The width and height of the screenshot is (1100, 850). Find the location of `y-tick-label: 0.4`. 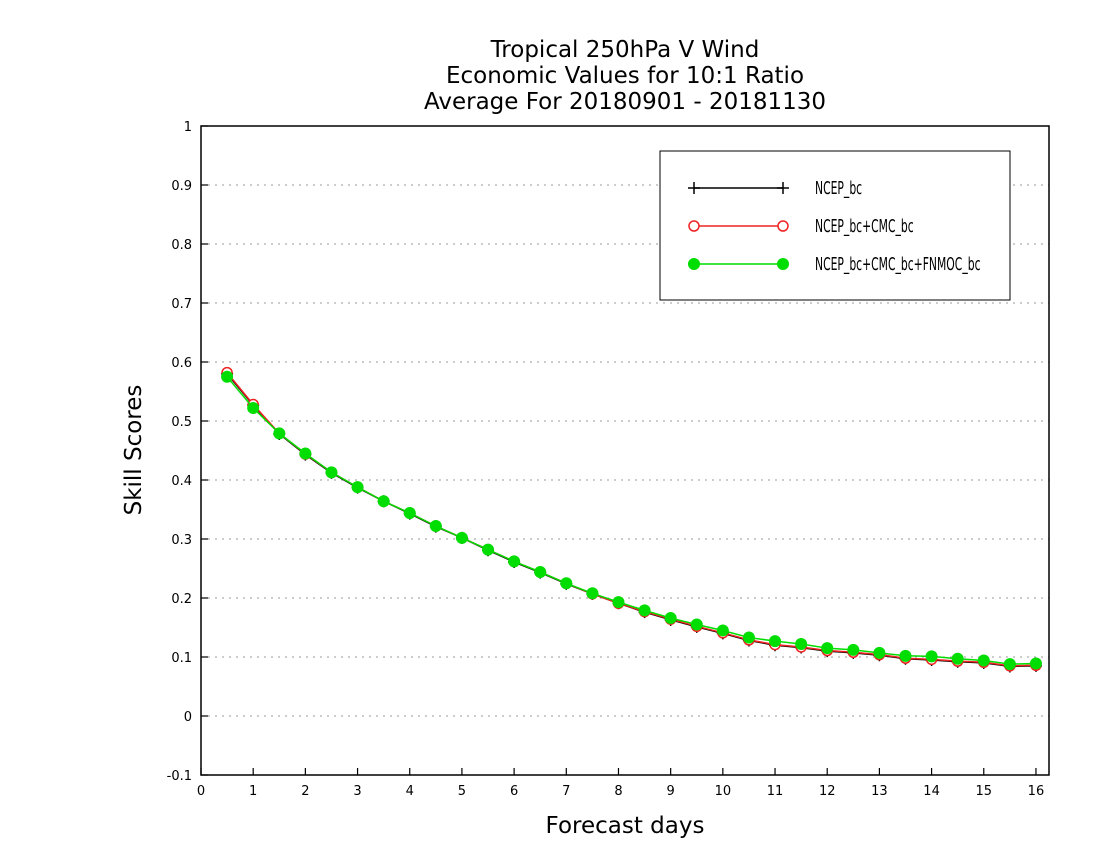

y-tick-label: 0.4 is located at coordinates (181, 481).